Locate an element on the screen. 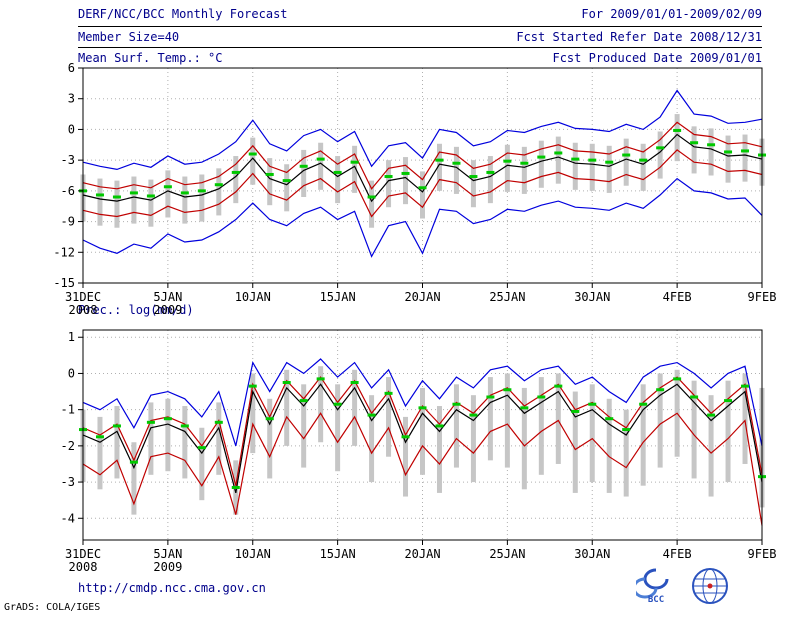  y-tick-label: 3 is located at coordinates (71, 99).